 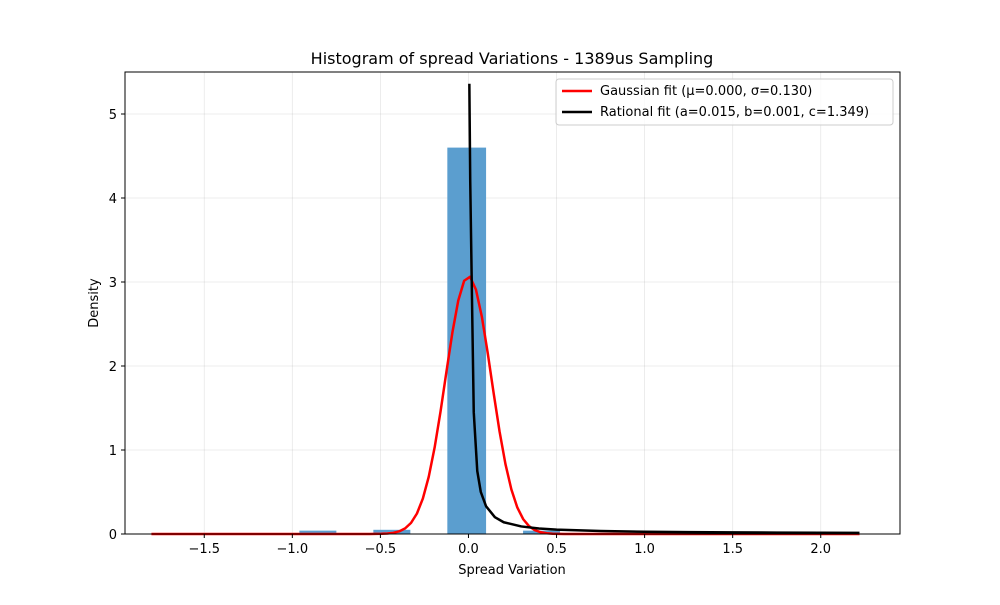 What do you see at coordinates (113, 367) in the screenshot?
I see `y-tick-label: 2` at bounding box center [113, 367].